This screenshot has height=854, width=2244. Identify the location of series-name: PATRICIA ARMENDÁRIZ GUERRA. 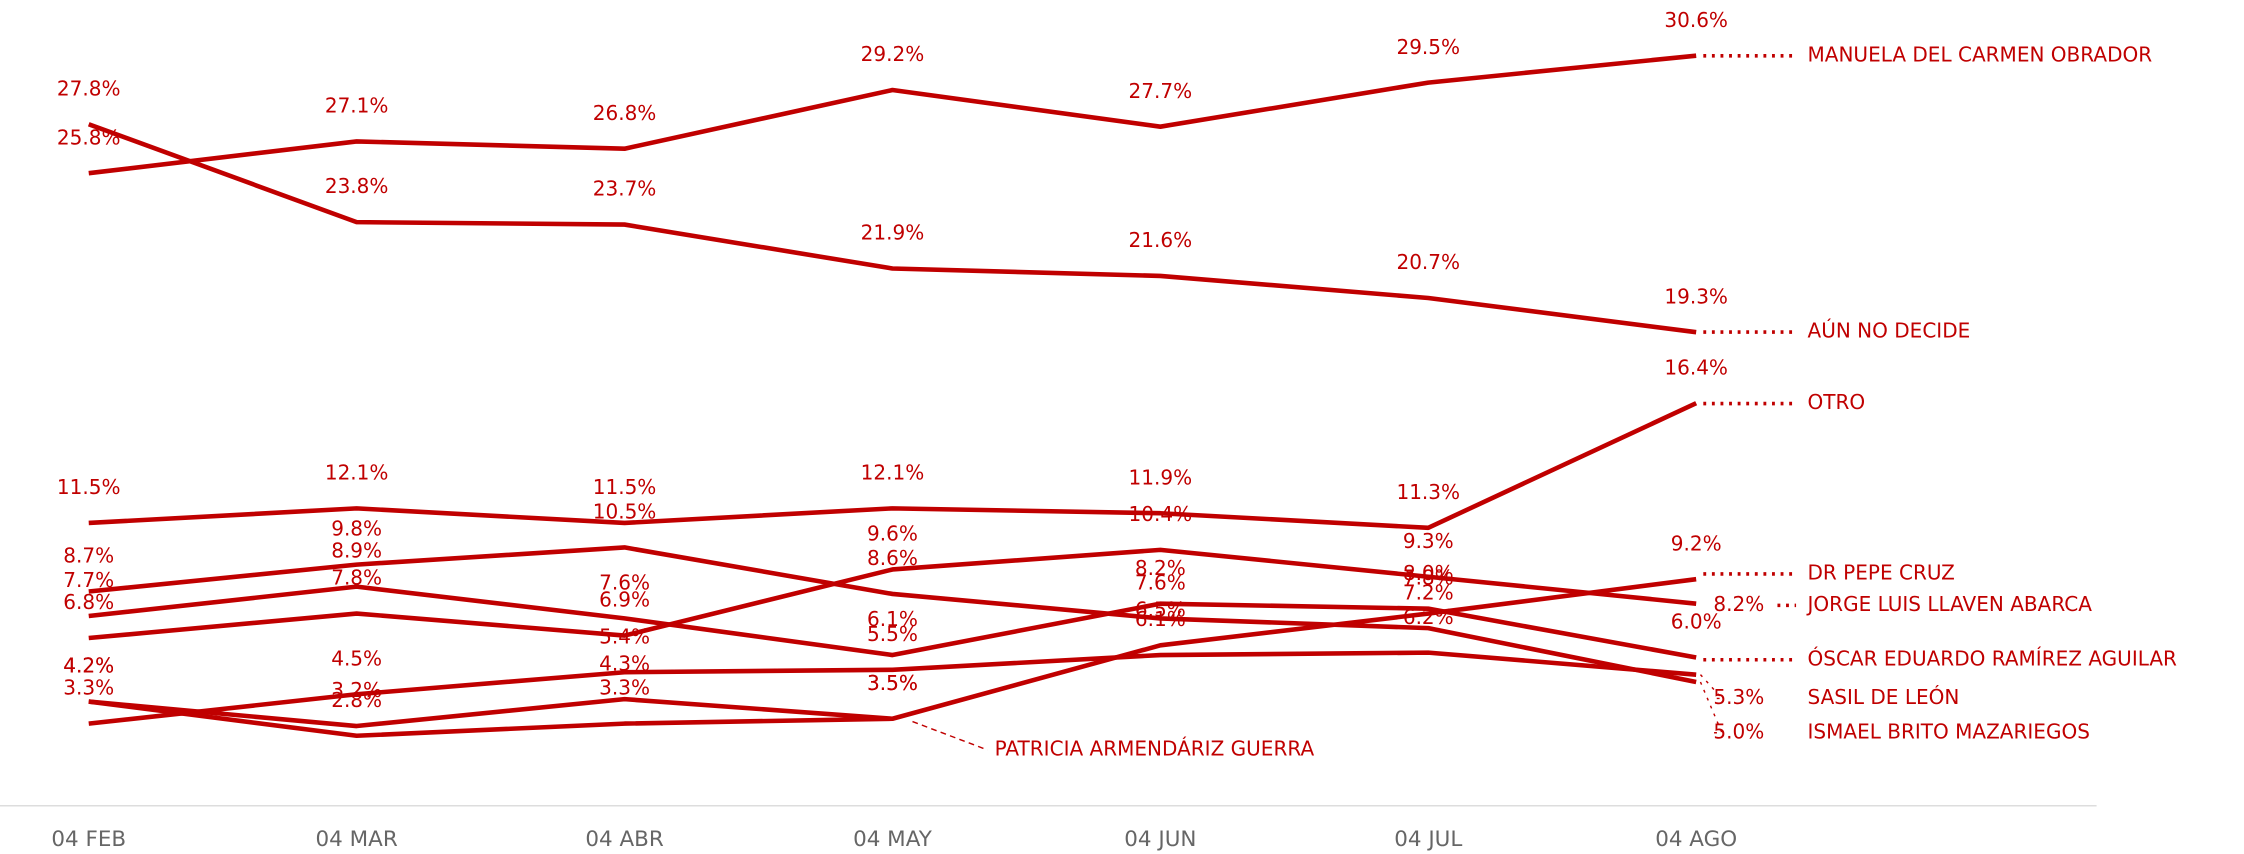
(1155, 748).